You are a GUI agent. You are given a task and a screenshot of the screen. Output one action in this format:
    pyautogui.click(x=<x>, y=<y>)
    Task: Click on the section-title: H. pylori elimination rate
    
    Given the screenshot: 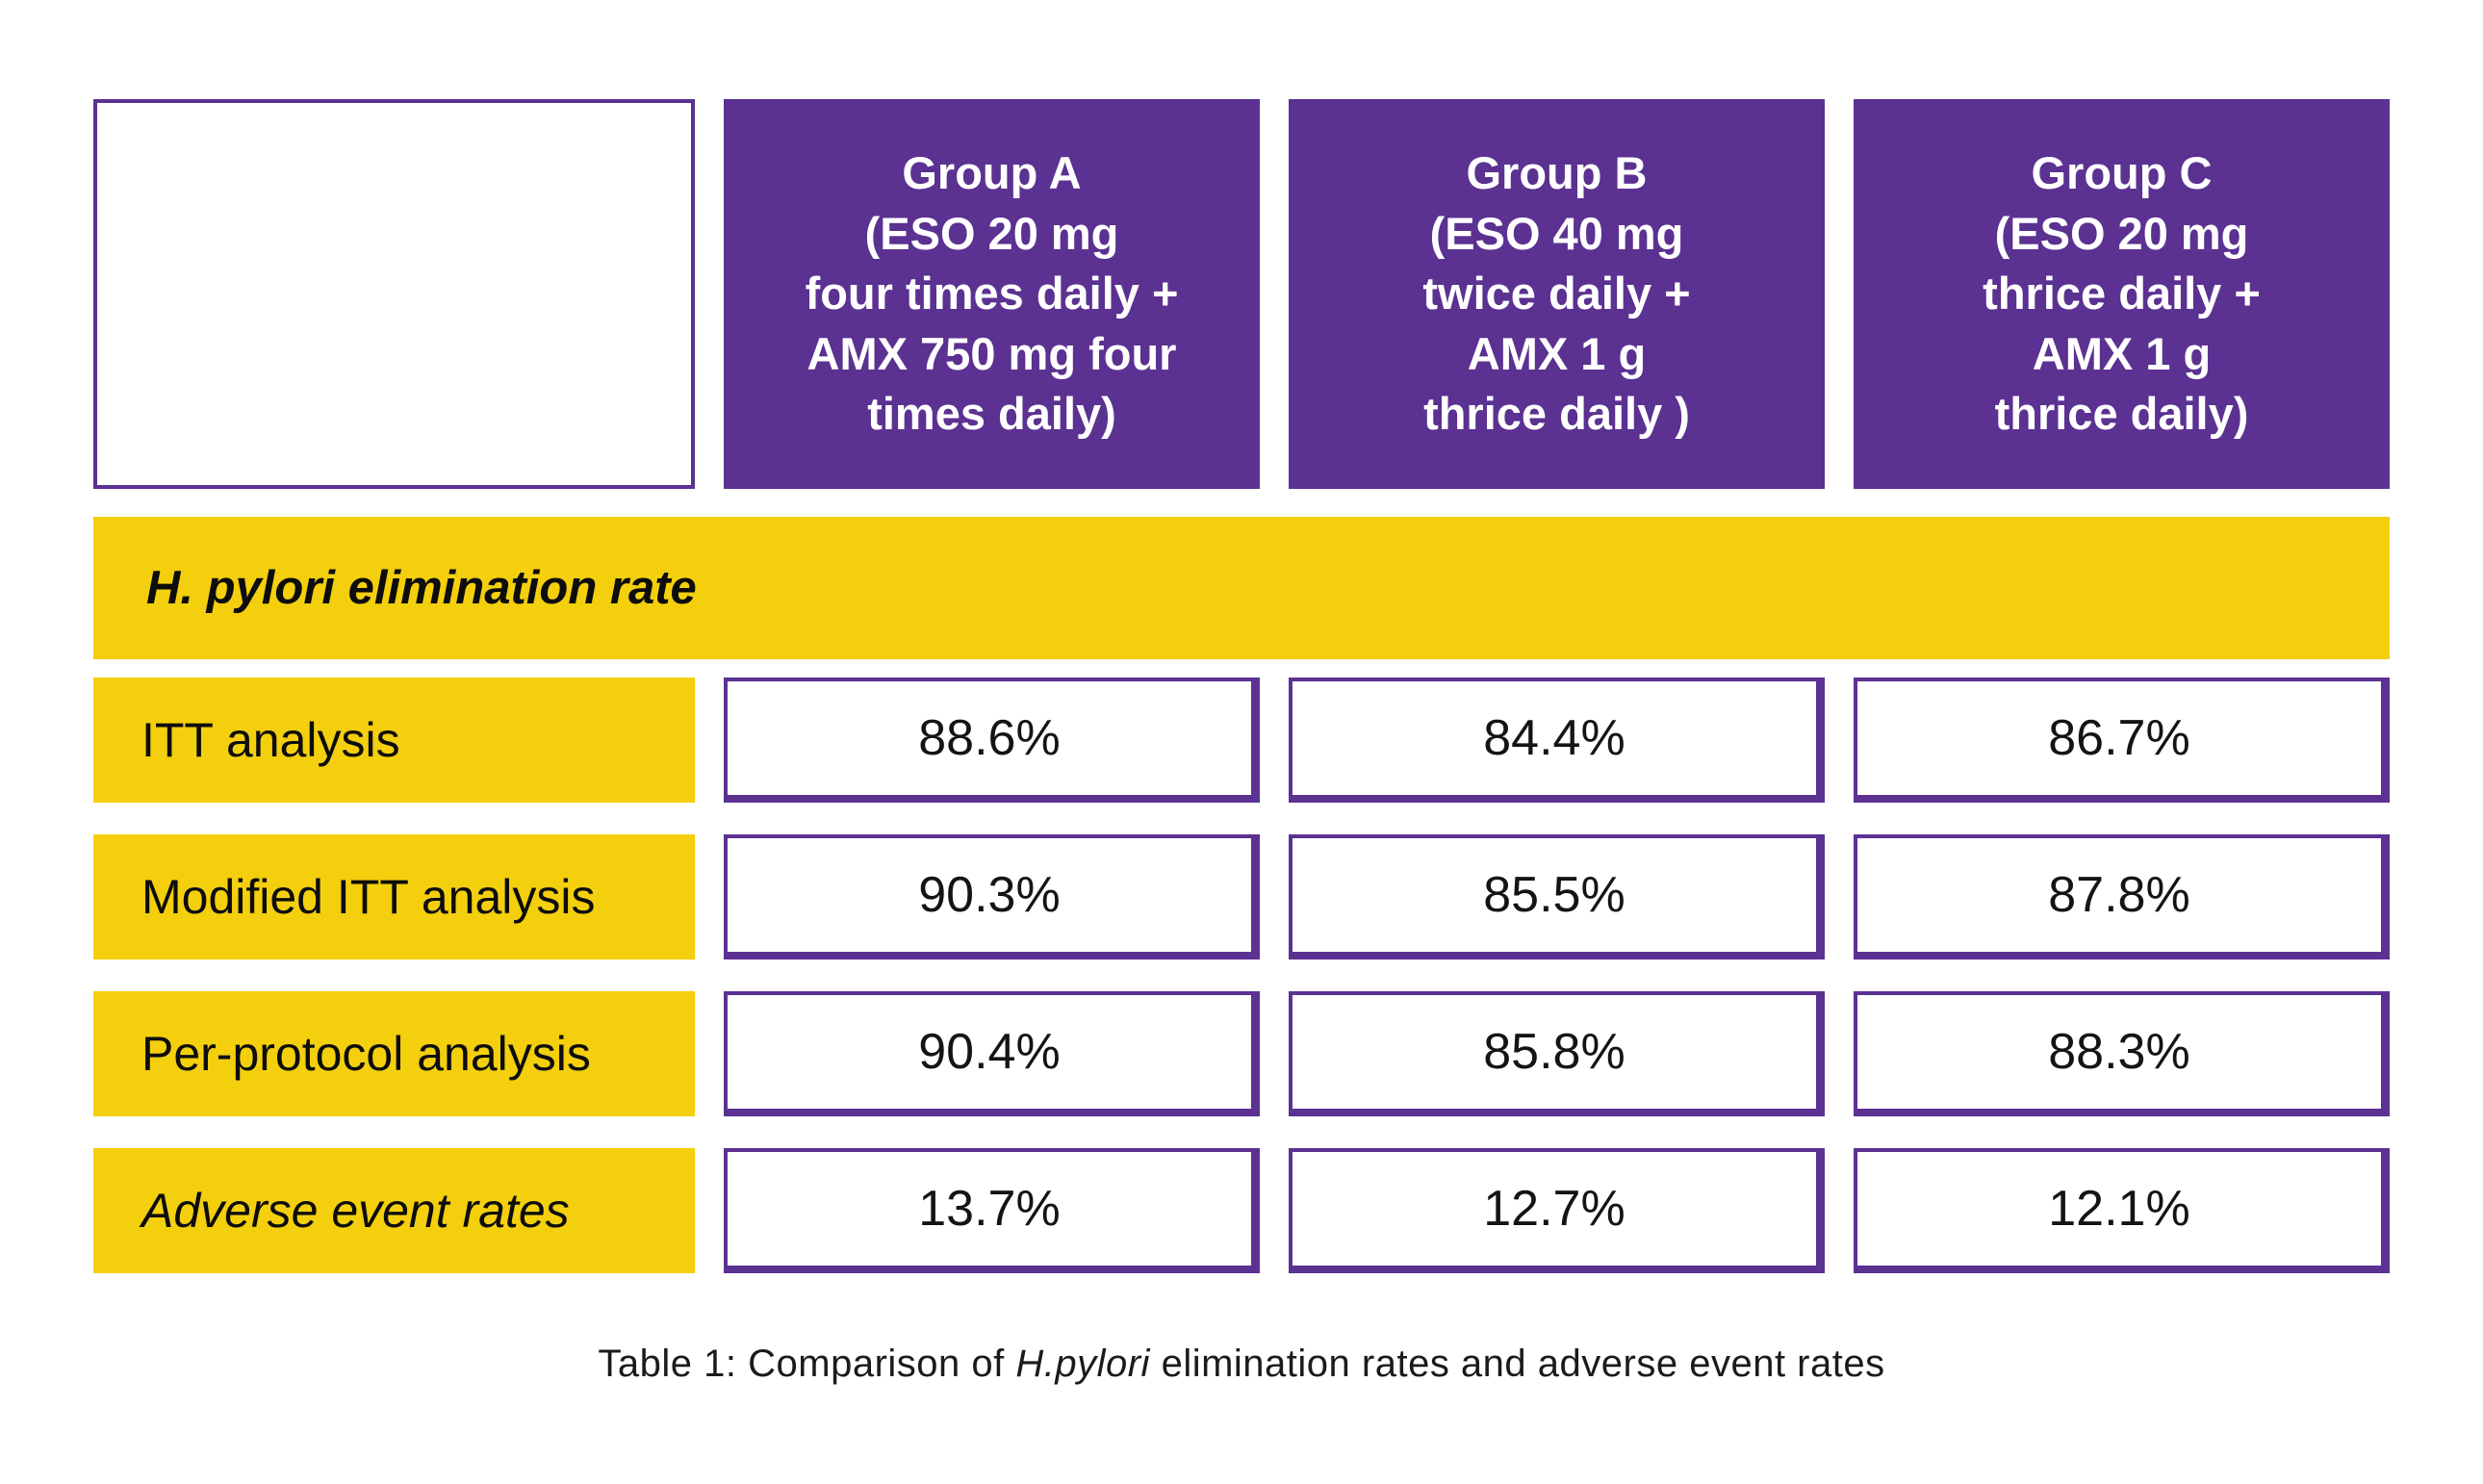 What is the action you would take?
    pyautogui.click(x=421, y=588)
    